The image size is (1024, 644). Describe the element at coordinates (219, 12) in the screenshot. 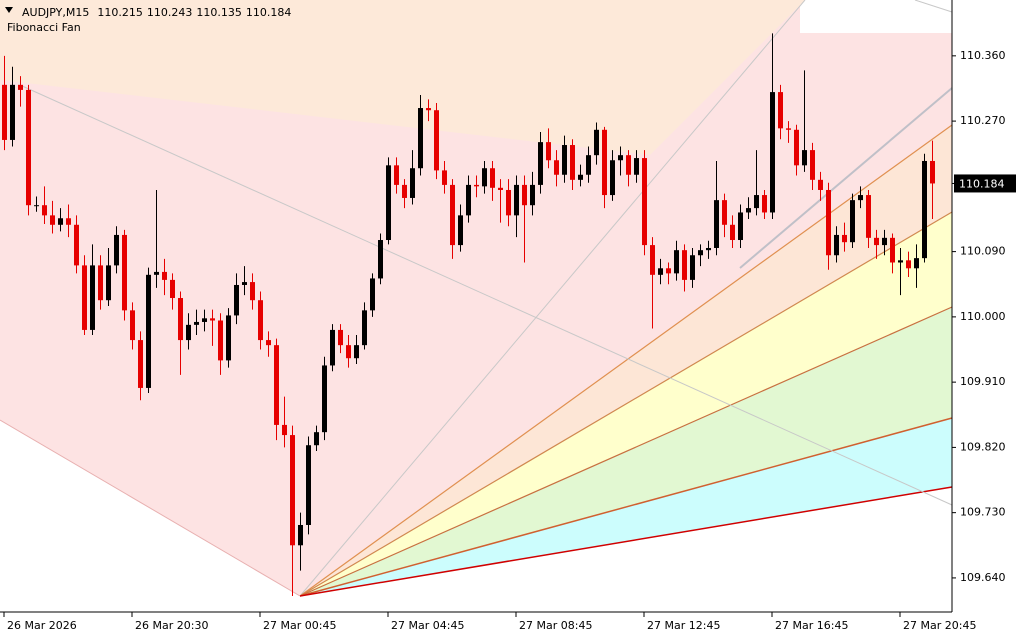

I see `header-low: 110.135` at that location.